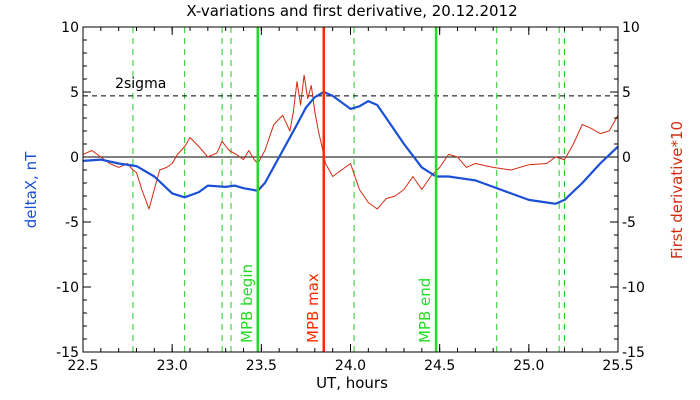  Describe the element at coordinates (677, 190) in the screenshot. I see `y-axis-label-right: First derivative*10` at that location.